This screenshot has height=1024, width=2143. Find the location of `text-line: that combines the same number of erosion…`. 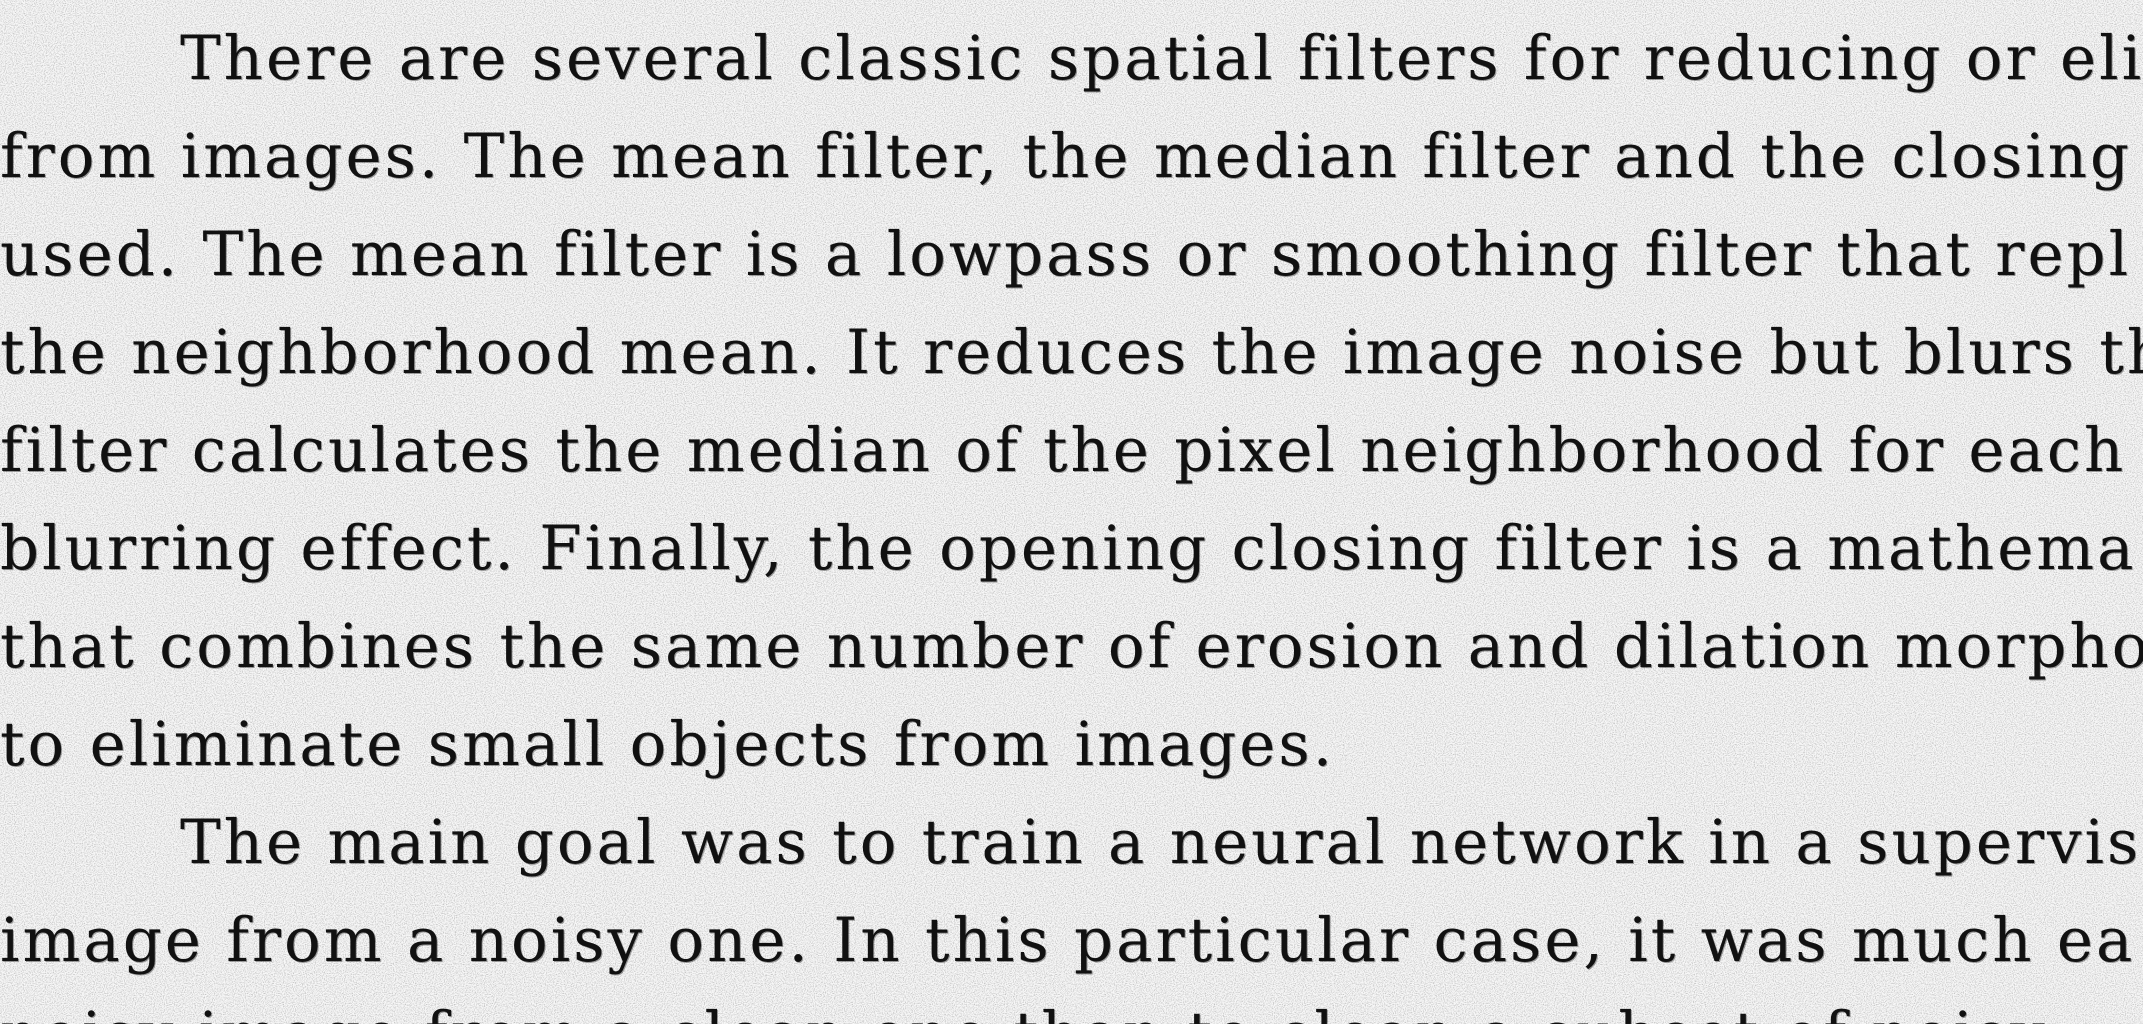

text-line: that combines the same number of erosion… is located at coordinates (1071, 646).